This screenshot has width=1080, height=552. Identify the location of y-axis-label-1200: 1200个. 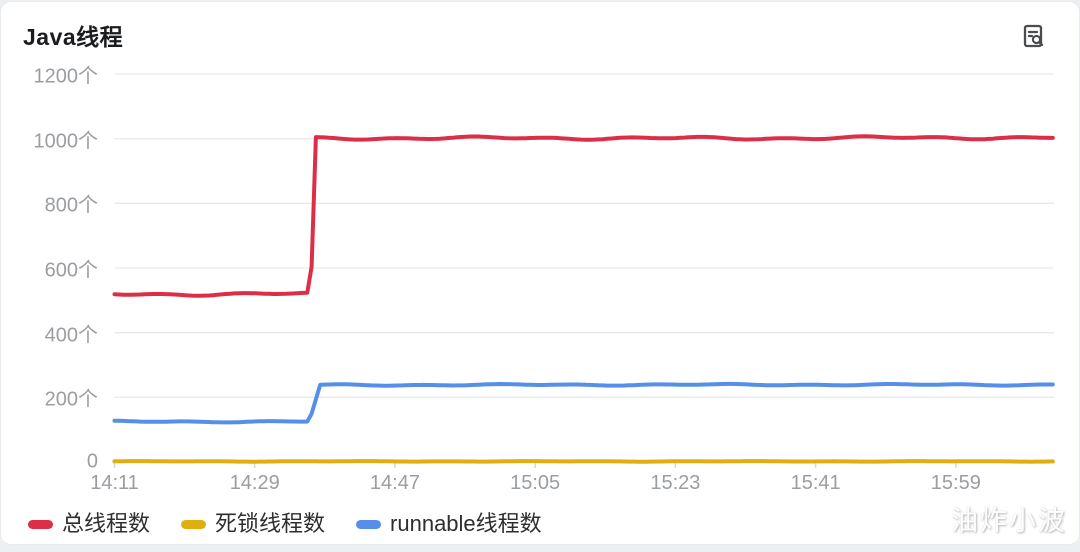
(66, 76).